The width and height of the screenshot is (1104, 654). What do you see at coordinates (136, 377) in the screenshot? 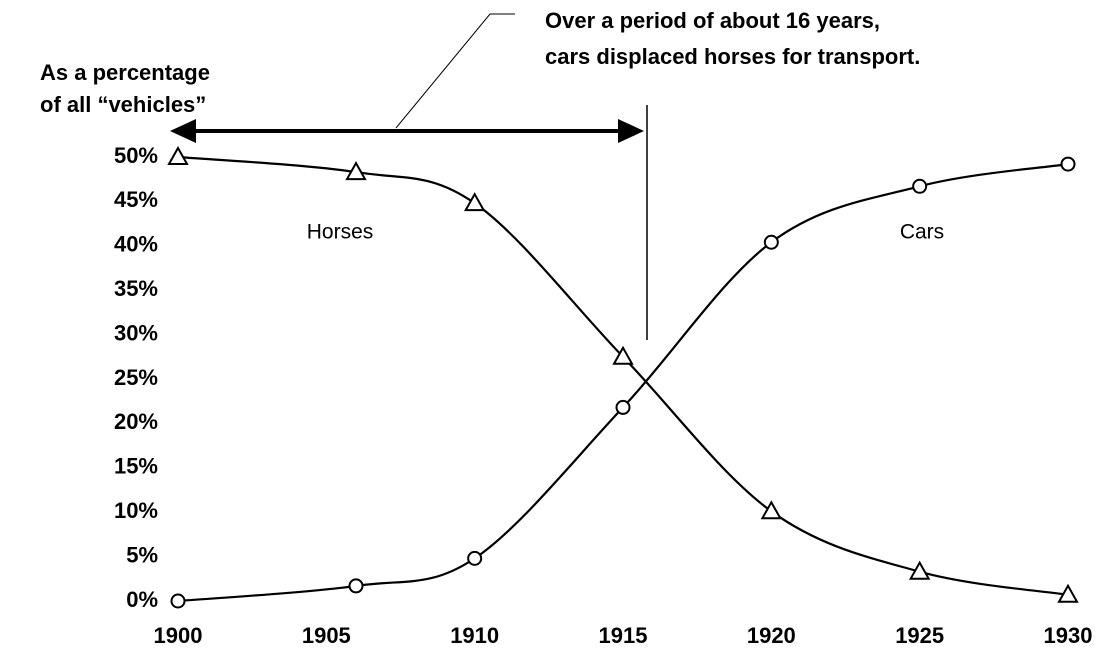
I see `y-tick-label: 25%` at bounding box center [136, 377].